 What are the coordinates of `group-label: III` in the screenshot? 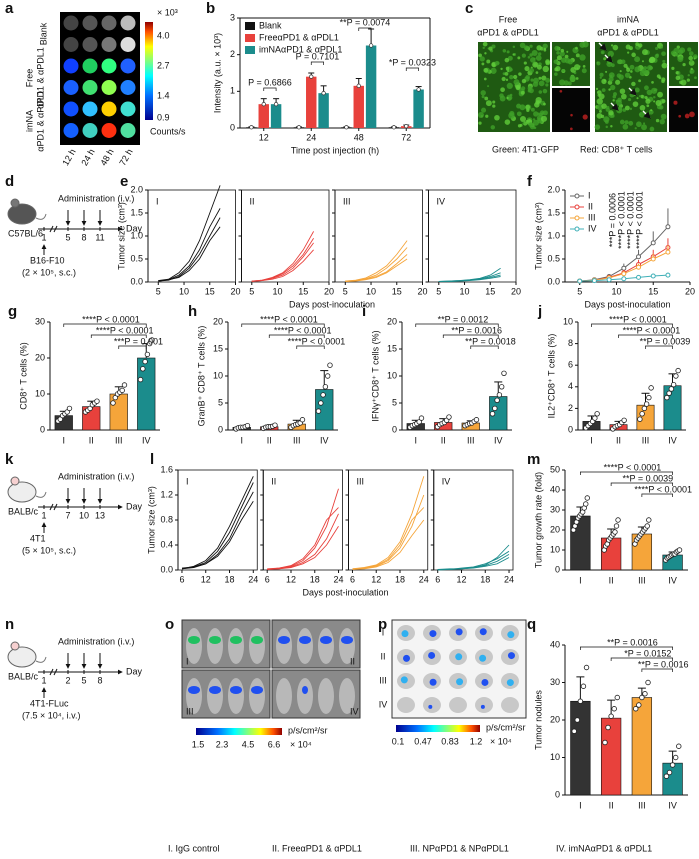 It's located at (190, 711).